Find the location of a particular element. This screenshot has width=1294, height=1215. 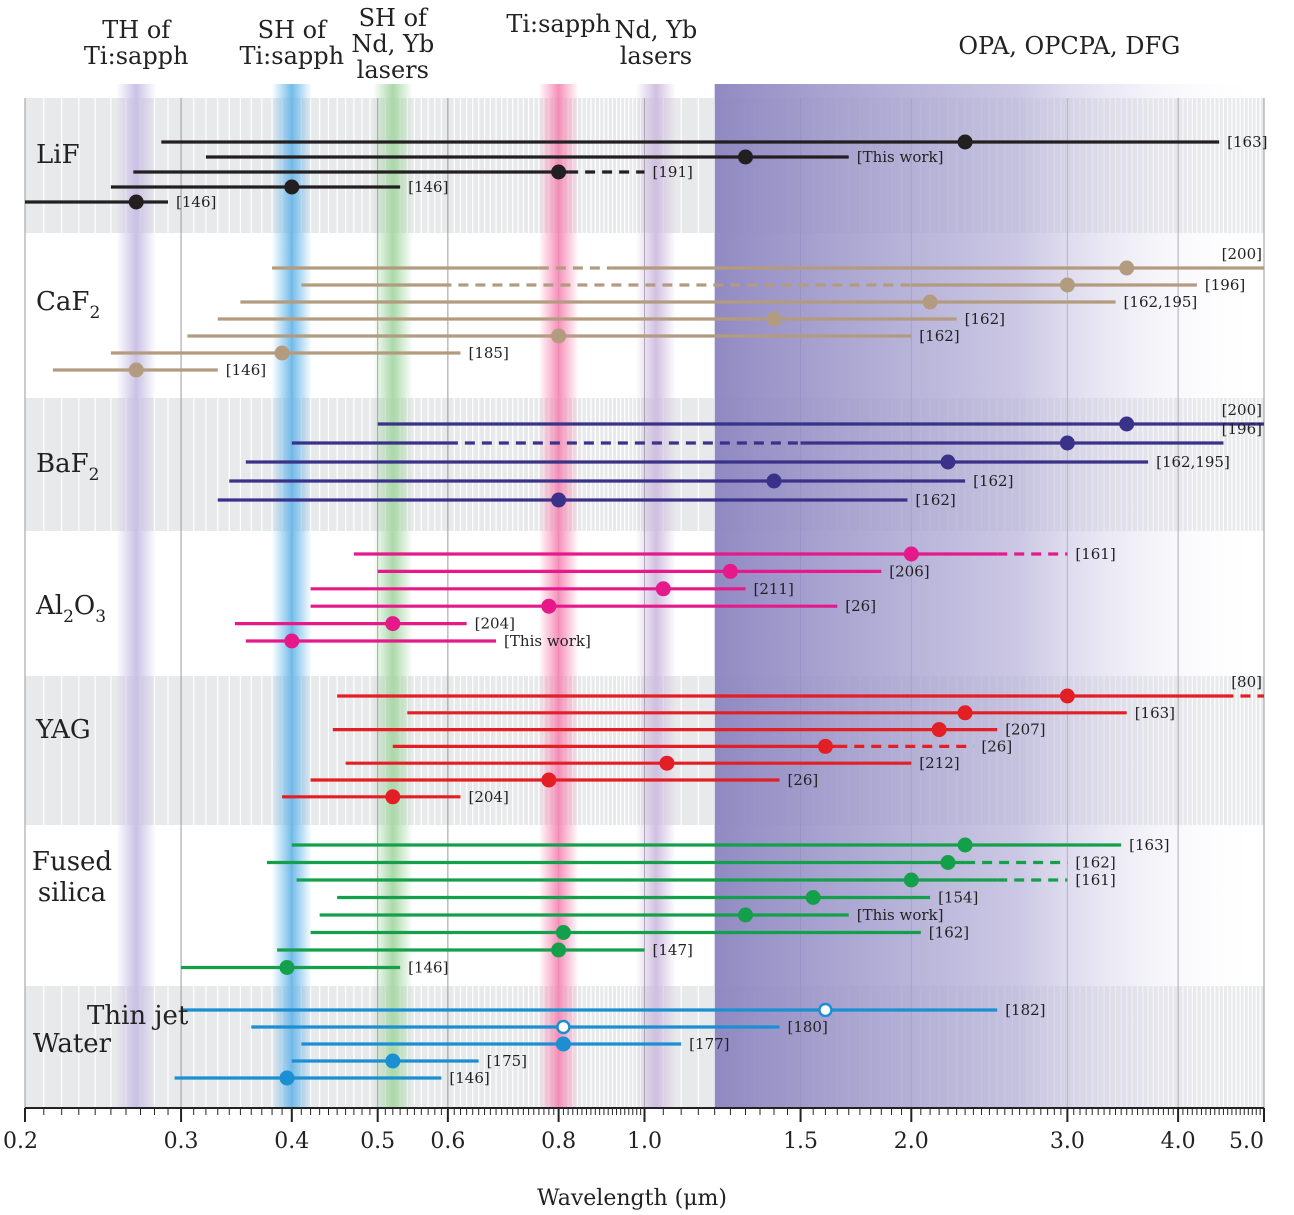

material-label: CaF2 is located at coordinates (68, 305).